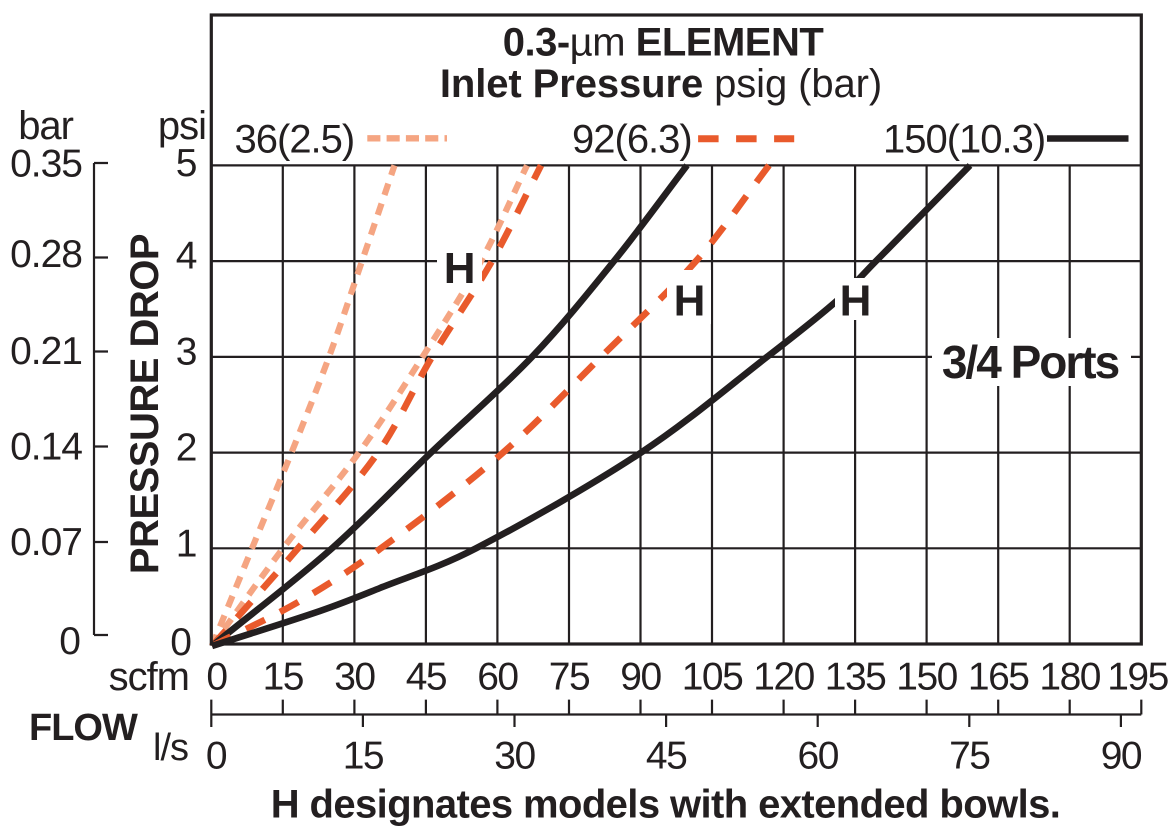  What do you see at coordinates (46, 254) in the screenshot?
I see `svg-text: 0.28` at bounding box center [46, 254].